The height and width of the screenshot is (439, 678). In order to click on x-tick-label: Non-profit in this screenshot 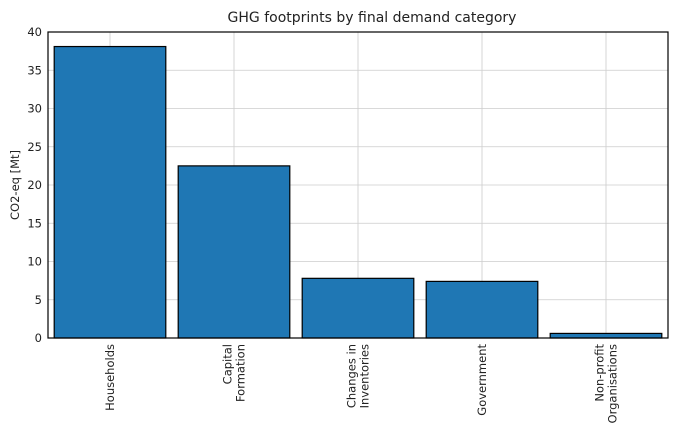, I will do `click(600, 373)`.